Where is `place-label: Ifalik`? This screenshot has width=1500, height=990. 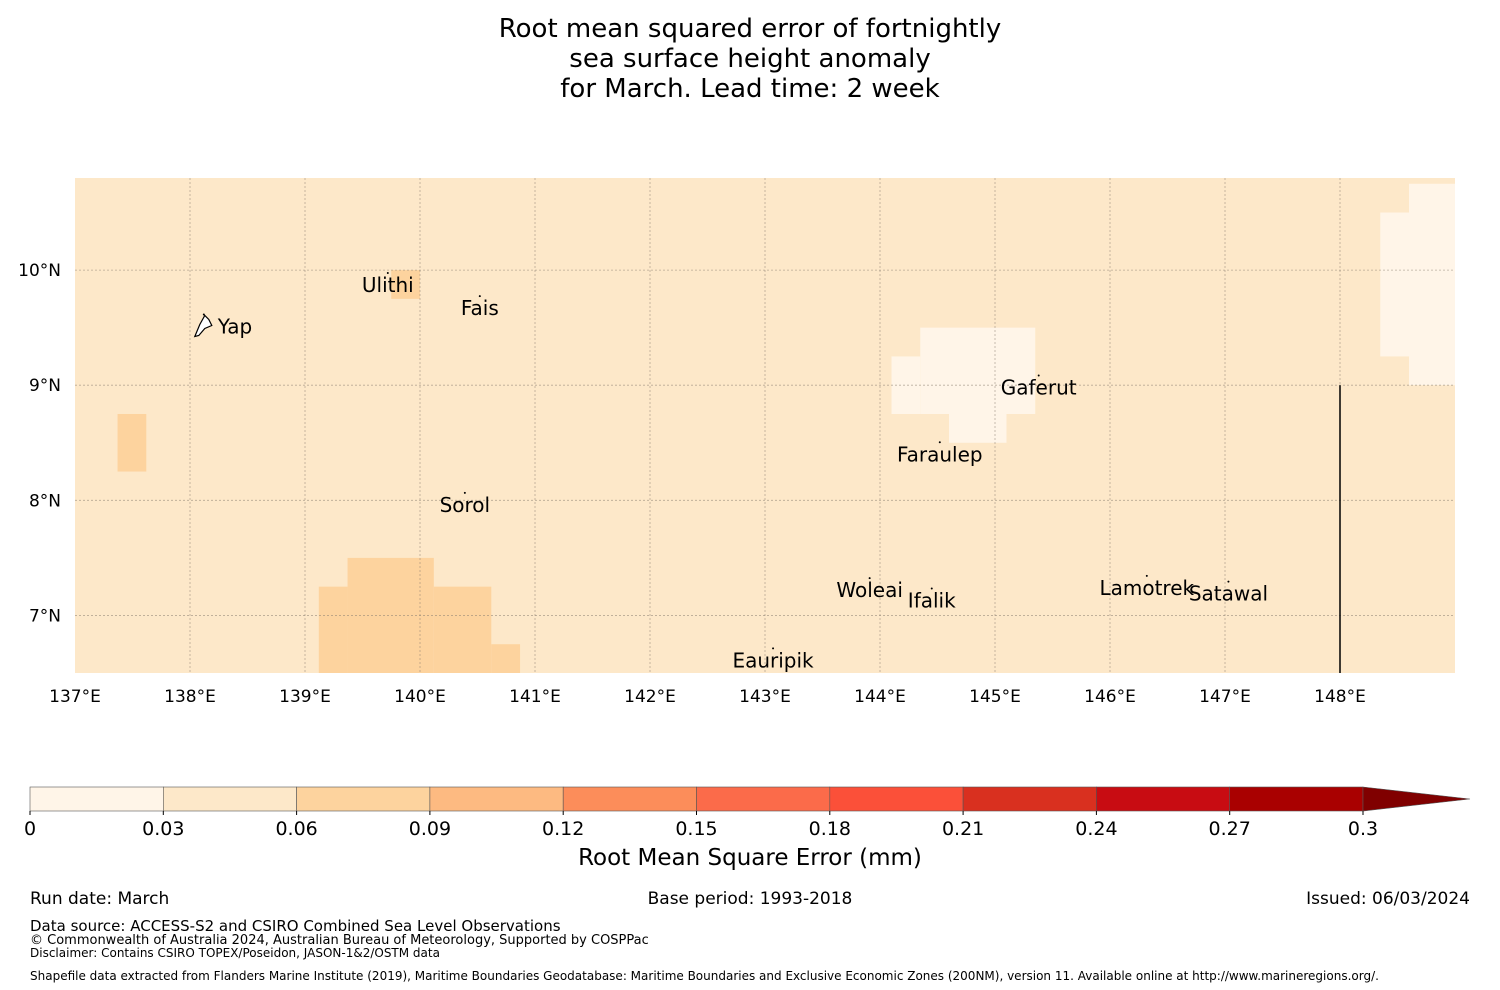 place-label: Ifalik is located at coordinates (932, 600).